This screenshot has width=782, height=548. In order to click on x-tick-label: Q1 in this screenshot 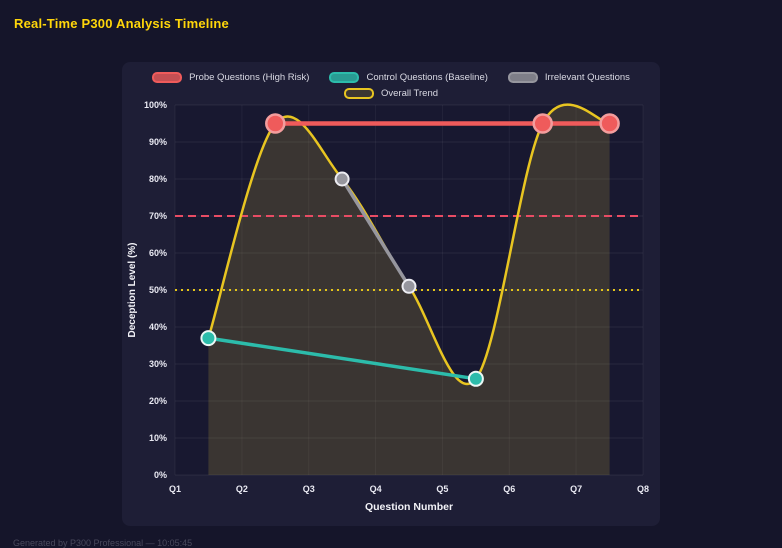, I will do `click(175, 489)`.